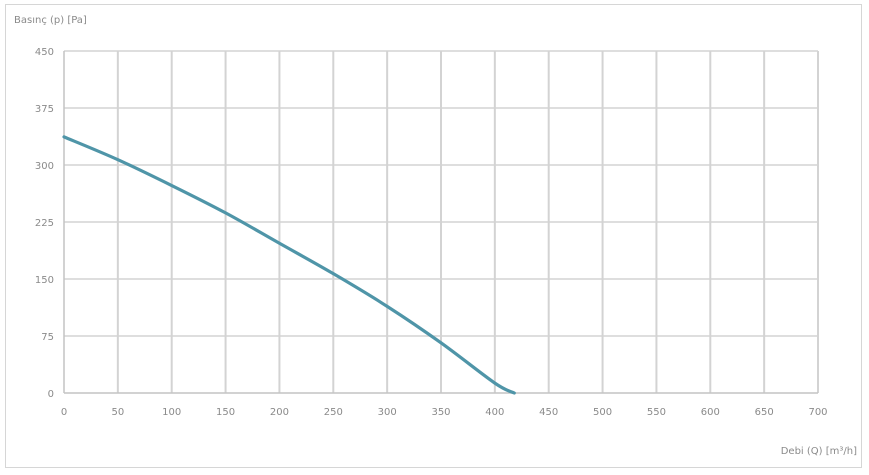 This screenshot has height=475, width=869. I want to click on y-tick-label-75: 75, so click(47, 337).